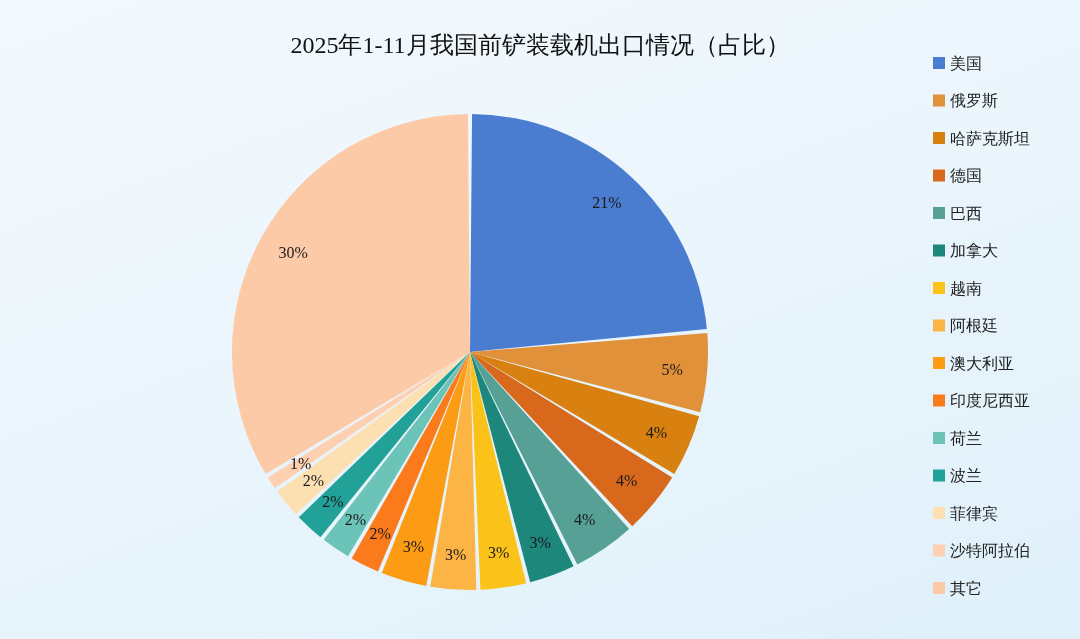 This screenshot has width=1080, height=639. I want to click on legend-label: 波兰, so click(966, 475).